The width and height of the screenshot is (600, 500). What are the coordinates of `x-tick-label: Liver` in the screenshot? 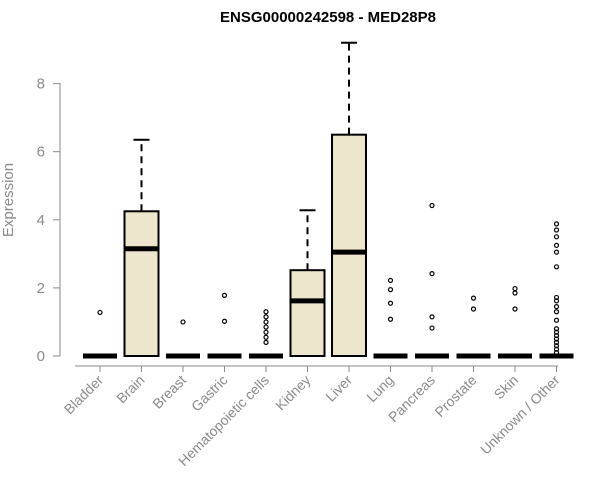 It's located at (338, 388).